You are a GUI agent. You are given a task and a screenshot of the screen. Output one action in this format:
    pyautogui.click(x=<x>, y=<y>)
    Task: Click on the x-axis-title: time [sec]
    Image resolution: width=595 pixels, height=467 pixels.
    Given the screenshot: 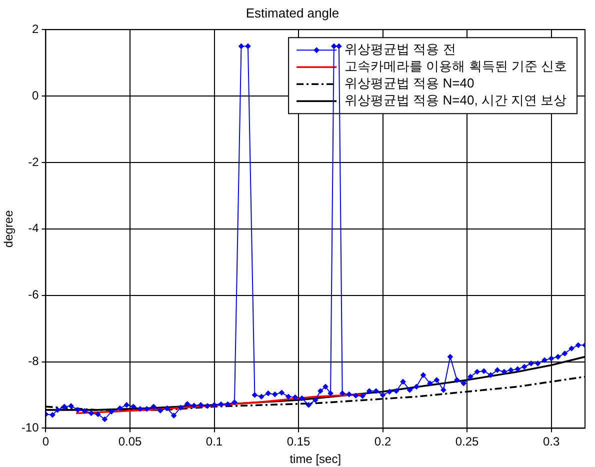 What is the action you would take?
    pyautogui.click(x=316, y=459)
    